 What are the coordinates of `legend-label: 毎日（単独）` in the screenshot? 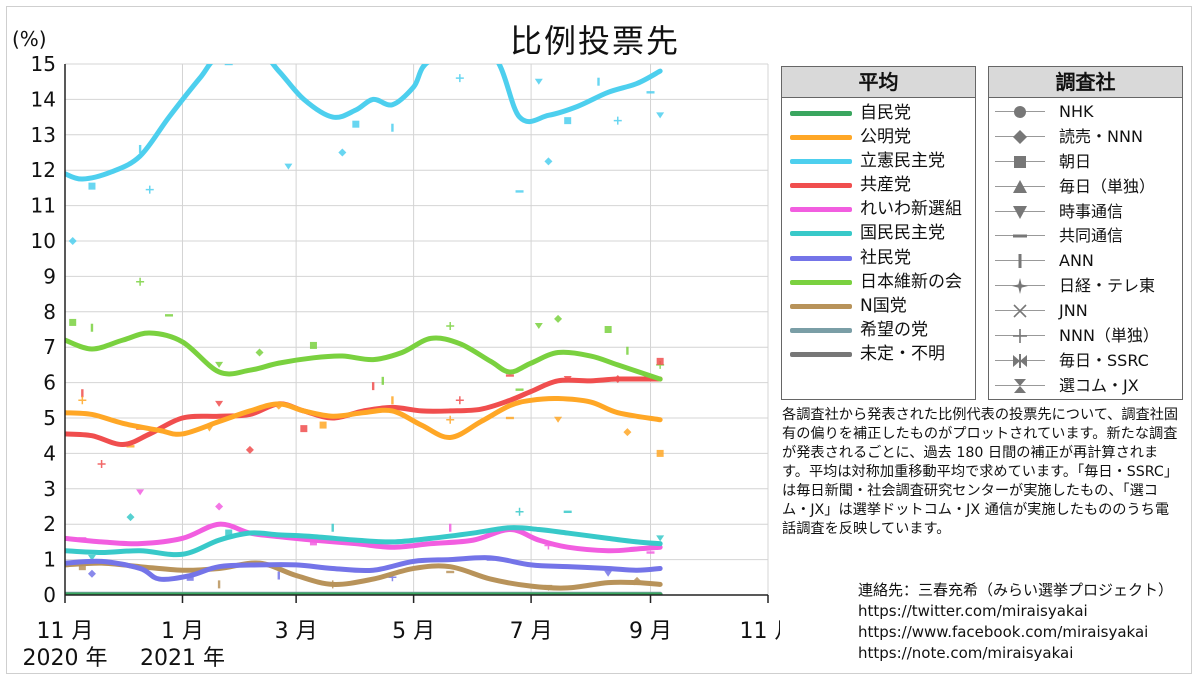 It's located at (1107, 186).